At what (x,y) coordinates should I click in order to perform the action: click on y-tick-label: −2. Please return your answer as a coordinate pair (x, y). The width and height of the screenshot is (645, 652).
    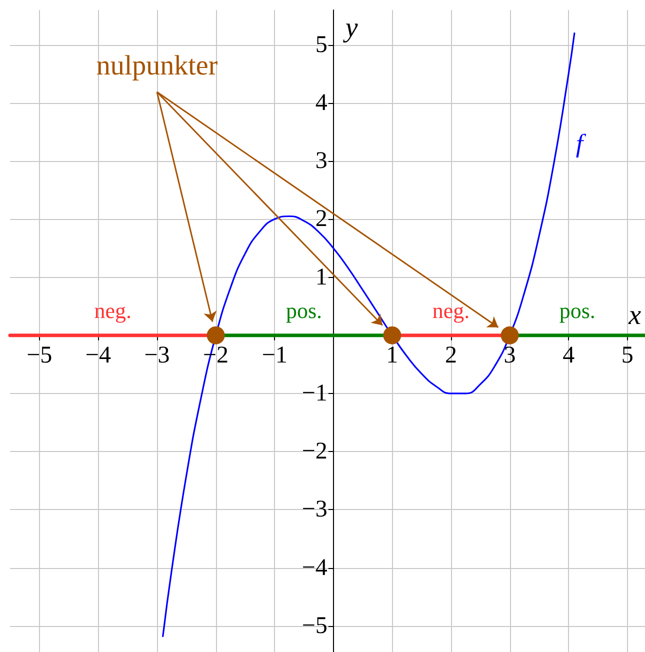
    Looking at the image, I should click on (315, 451).